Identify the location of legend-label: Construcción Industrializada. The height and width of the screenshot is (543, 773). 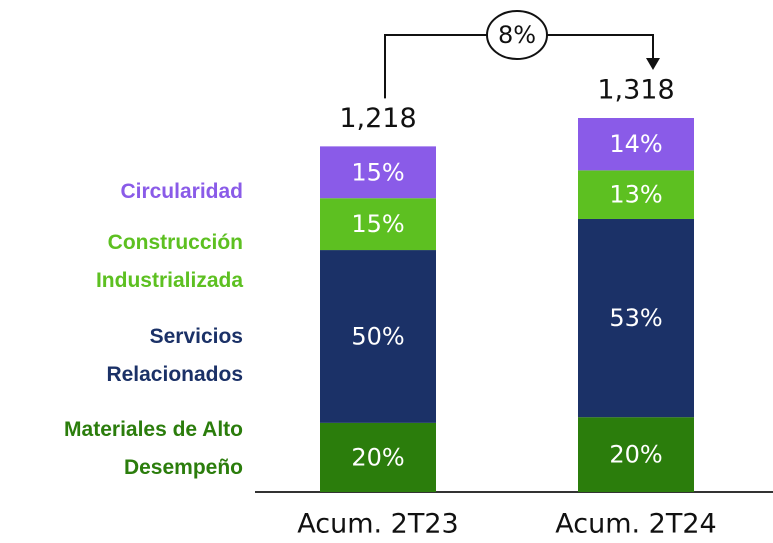
(169, 261).